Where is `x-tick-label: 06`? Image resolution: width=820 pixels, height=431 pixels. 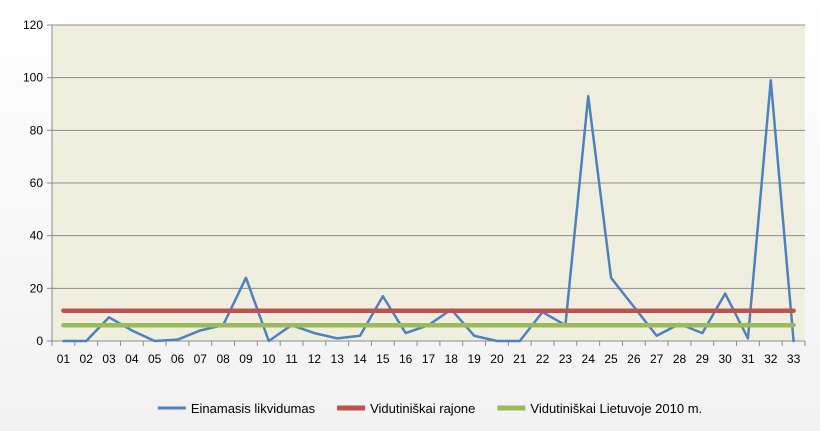 x-tick-label: 06 is located at coordinates (178, 359).